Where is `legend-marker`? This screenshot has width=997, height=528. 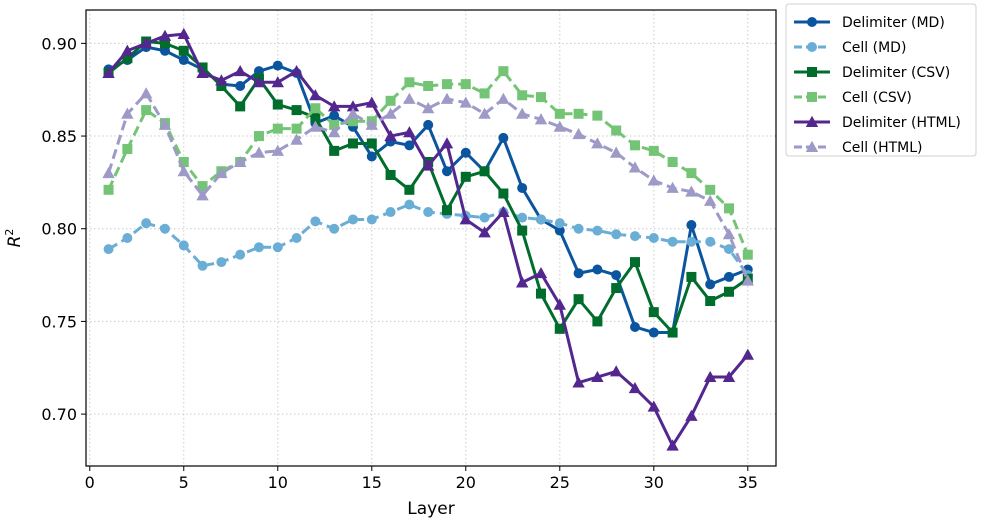 legend-marker is located at coordinates (812, 97).